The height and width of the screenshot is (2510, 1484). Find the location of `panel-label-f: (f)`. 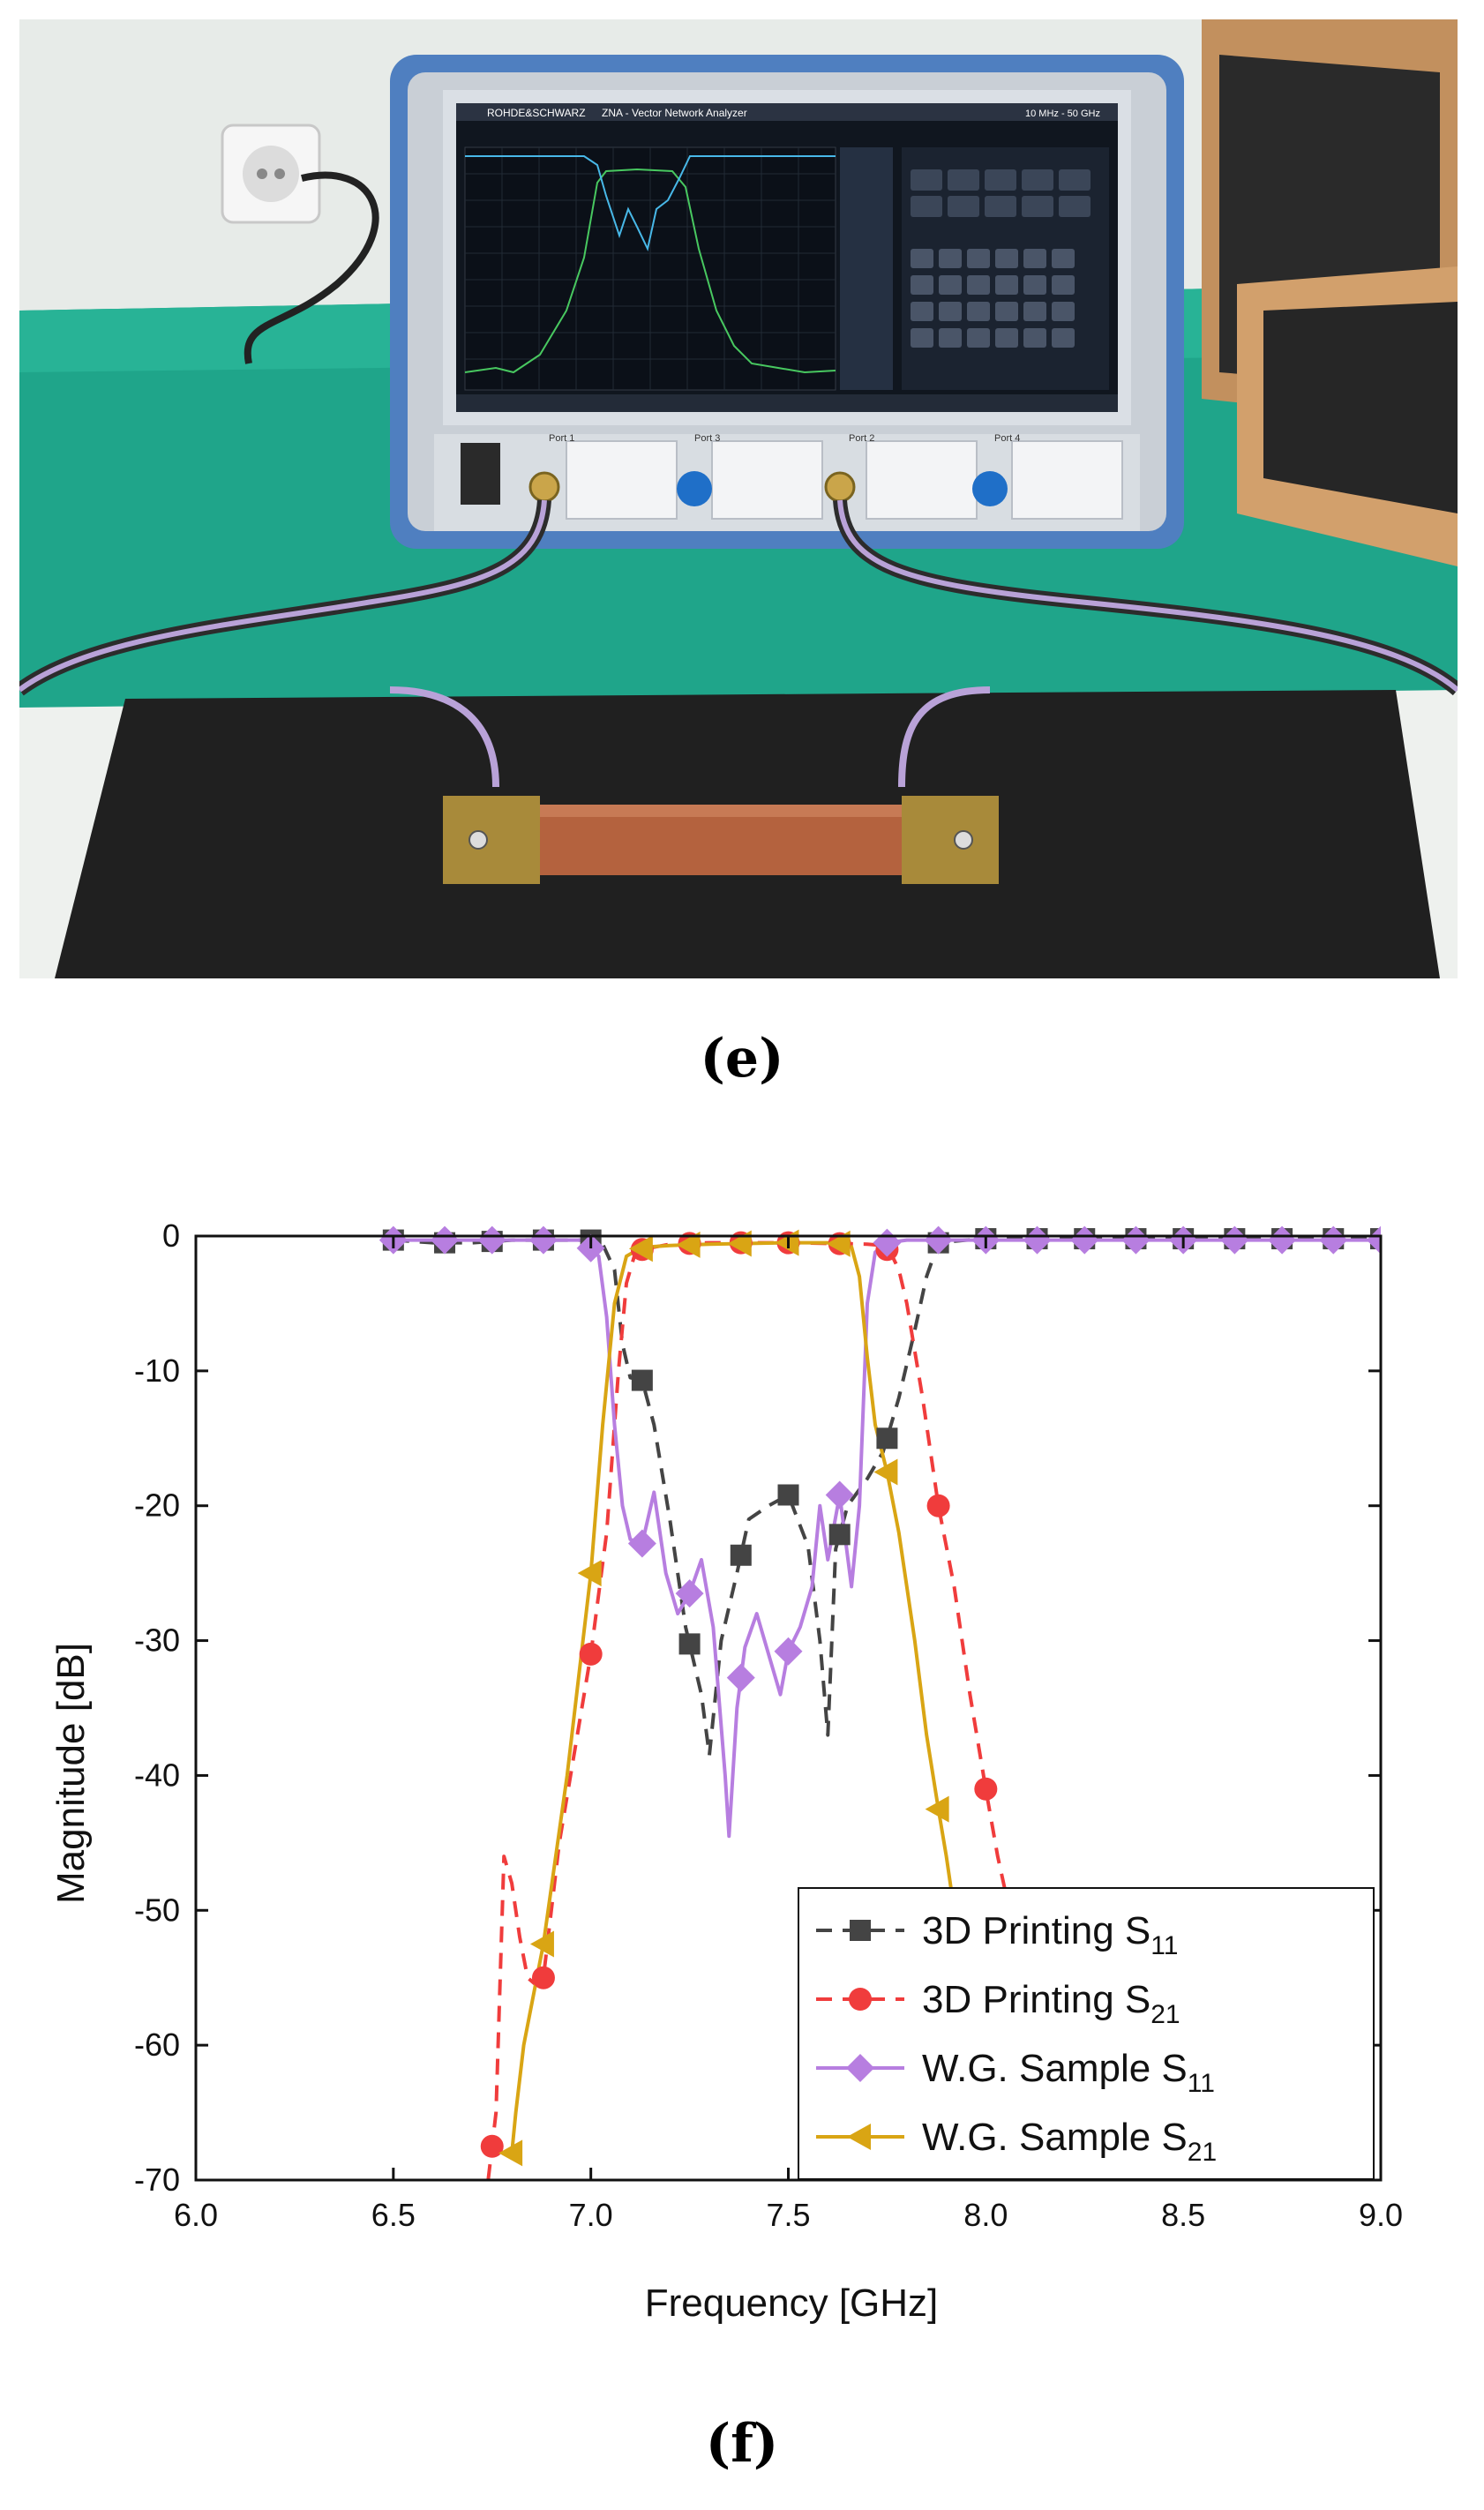

panel-label-f: (f) is located at coordinates (742, 2444).